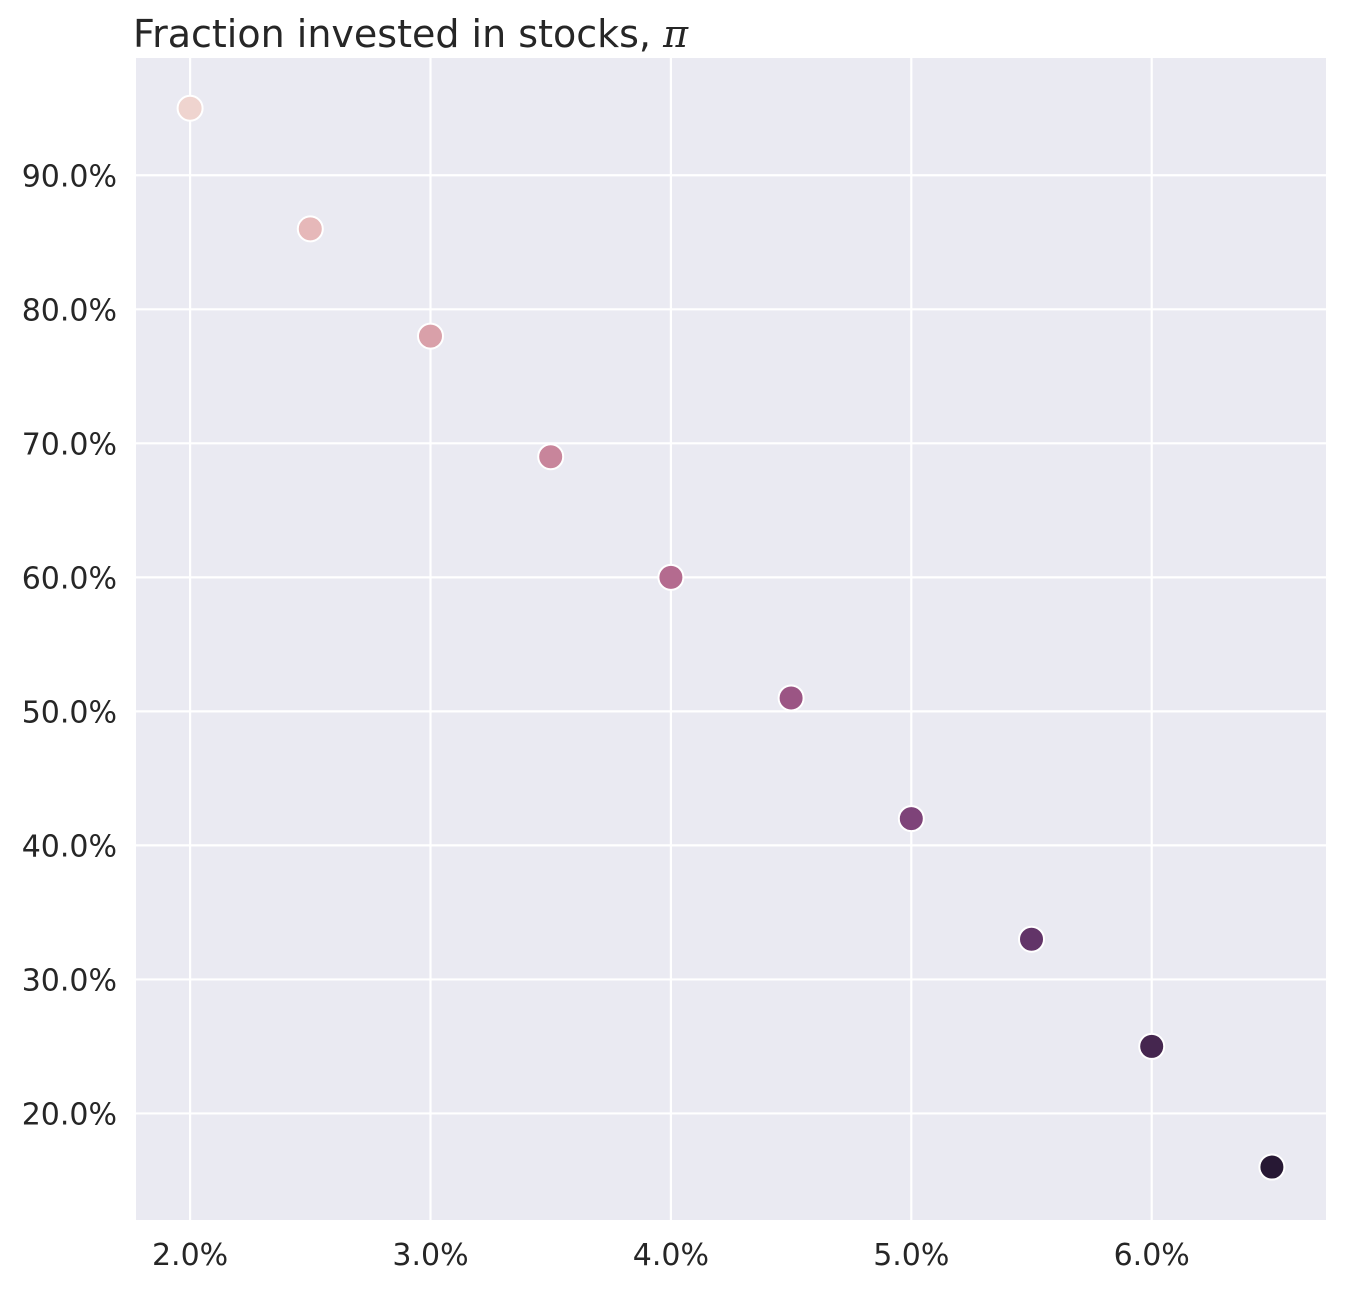 This screenshot has width=1345, height=1290. I want to click on y-axis: 20.0% 30.0% 40.0% 50.0% 60.0% 70.0% 80.0% 90.0%, so click(69, 645).